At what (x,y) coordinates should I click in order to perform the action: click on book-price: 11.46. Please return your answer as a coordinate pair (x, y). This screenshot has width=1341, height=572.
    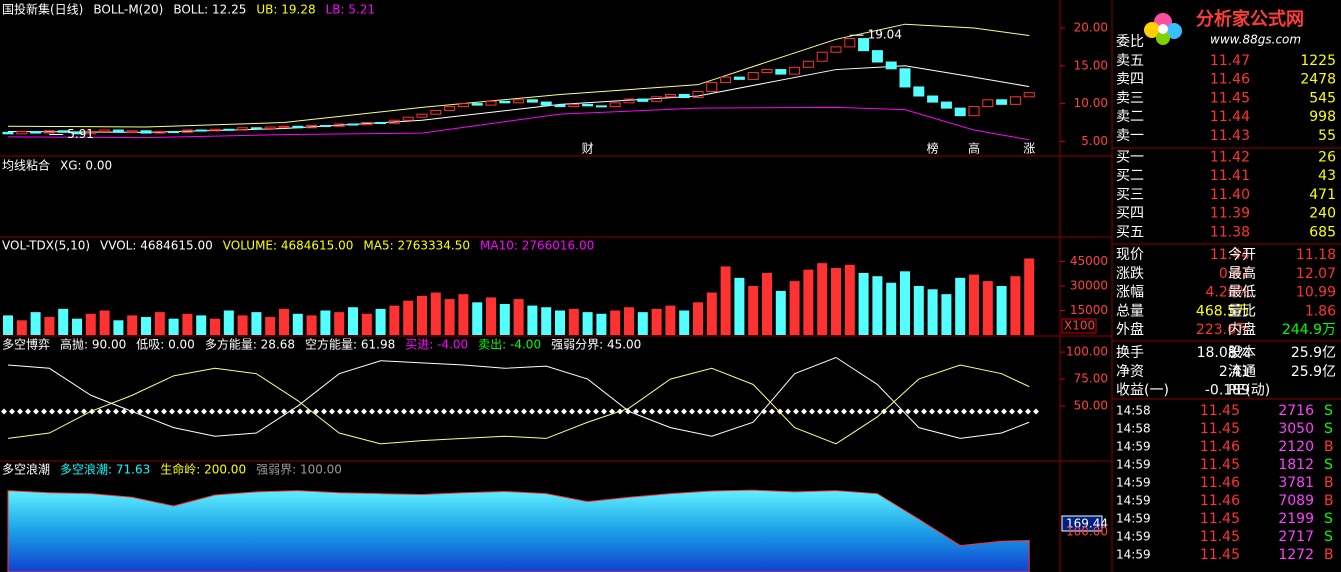
    Looking at the image, I should click on (1230, 80).